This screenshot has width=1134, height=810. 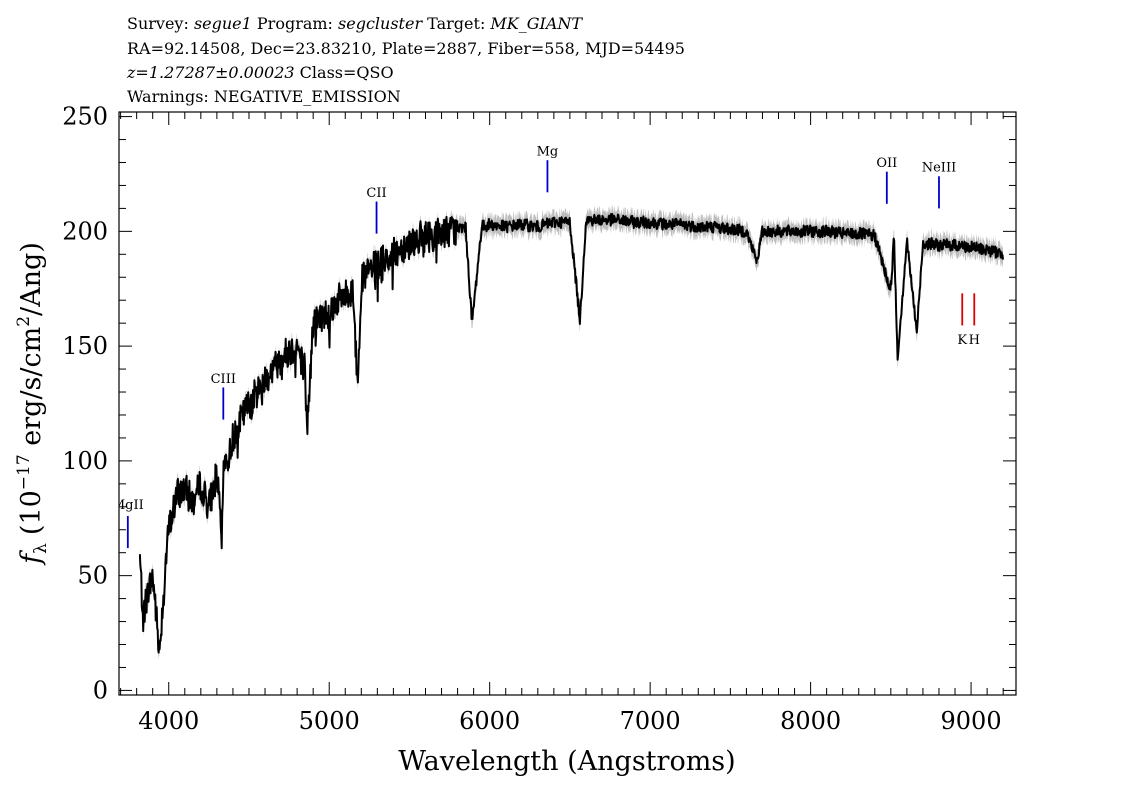 I want to click on header-line1-part: Program:, so click(x=295, y=23).